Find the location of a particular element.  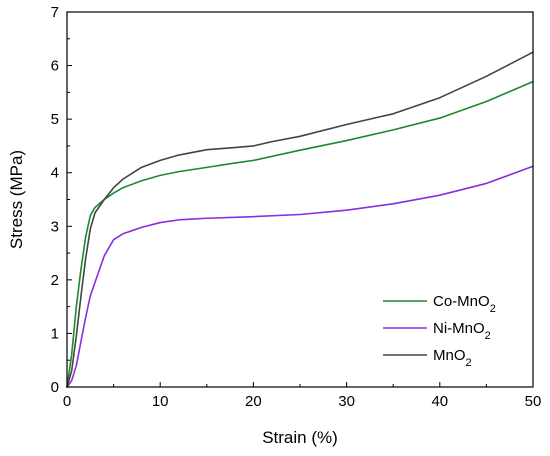

legend-label: Co-MnO2 is located at coordinates (464, 304).